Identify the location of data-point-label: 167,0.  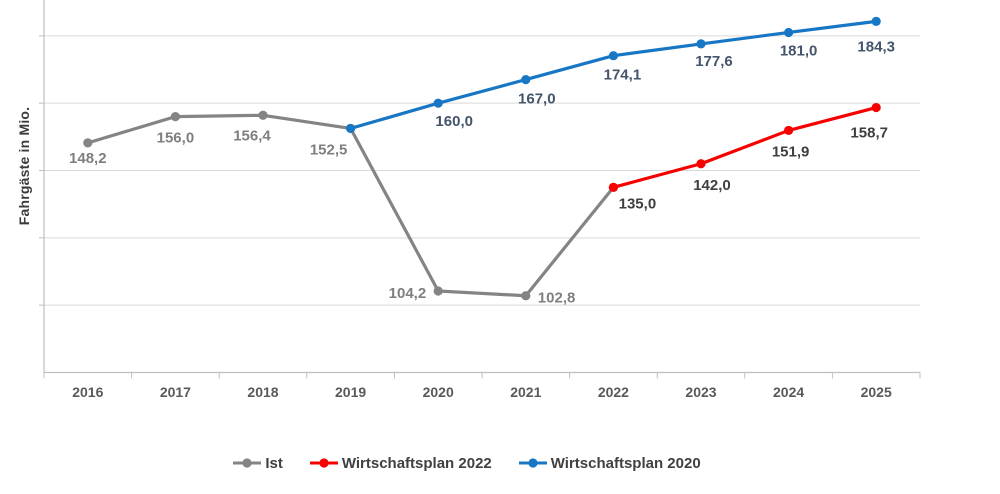
(537, 99).